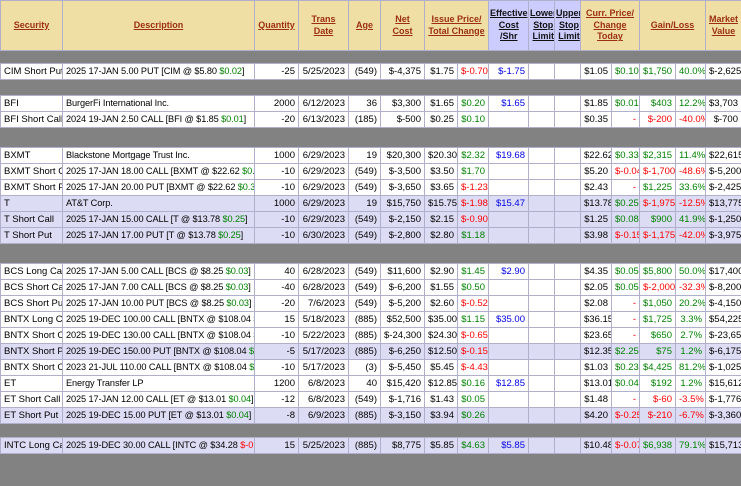  Describe the element at coordinates (31, 219) in the screenshot. I see `security-cell: T Short Call` at that location.